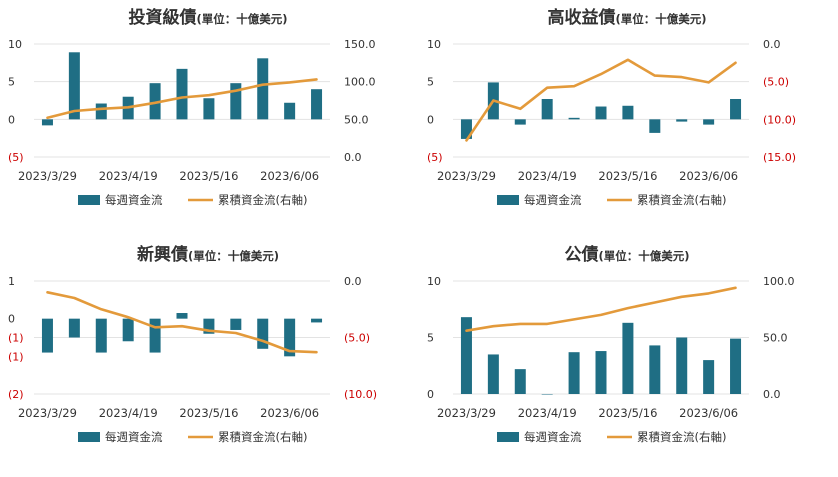  I want to click on right-axis-tick-label: 50.0, so click(775, 338).